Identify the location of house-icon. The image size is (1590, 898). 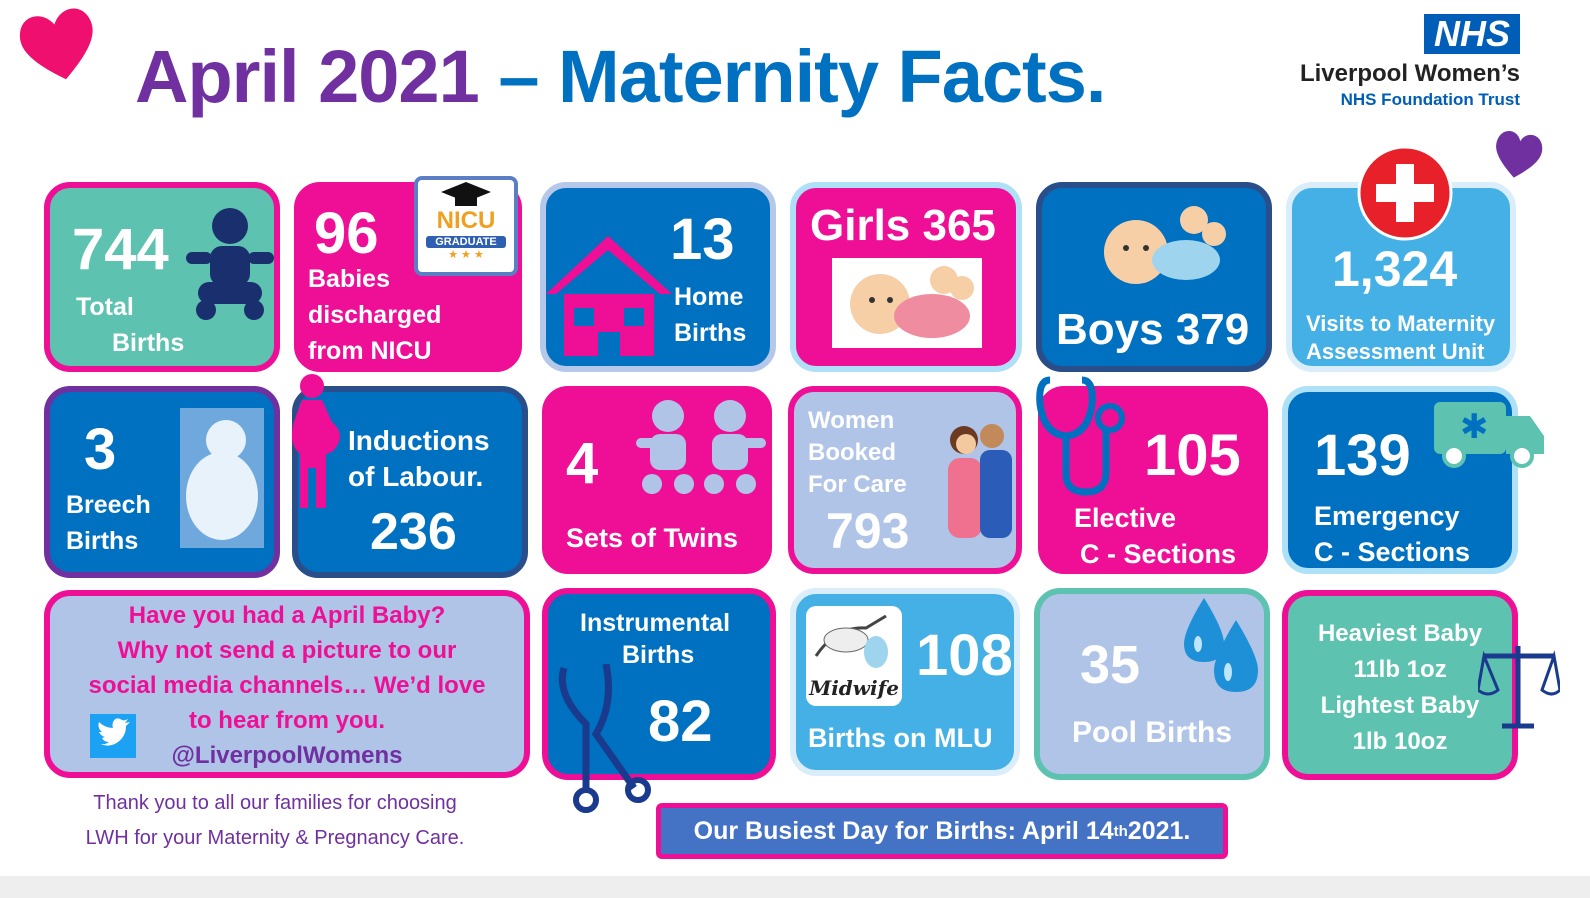
(609, 296).